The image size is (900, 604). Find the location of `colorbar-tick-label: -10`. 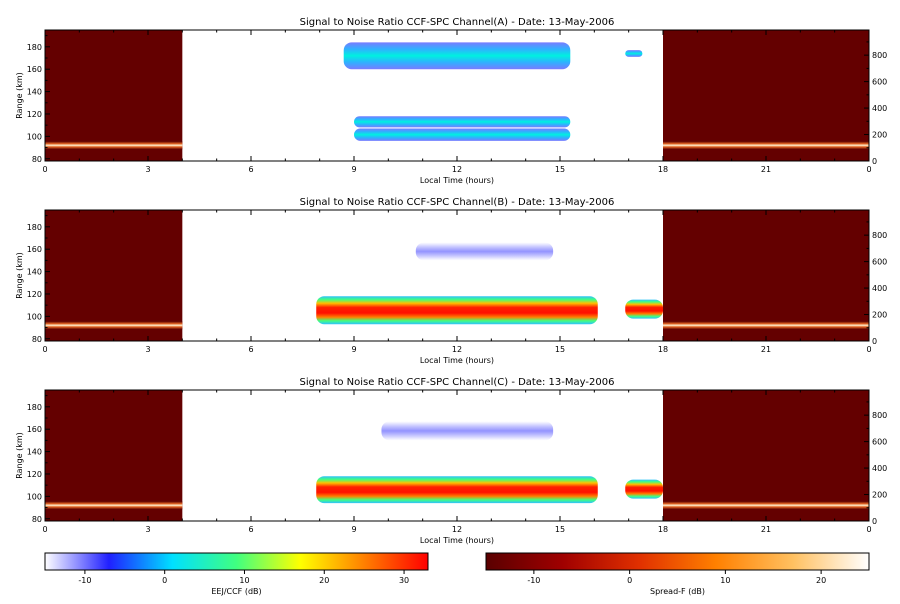

colorbar-tick-label: -10 is located at coordinates (84, 580).